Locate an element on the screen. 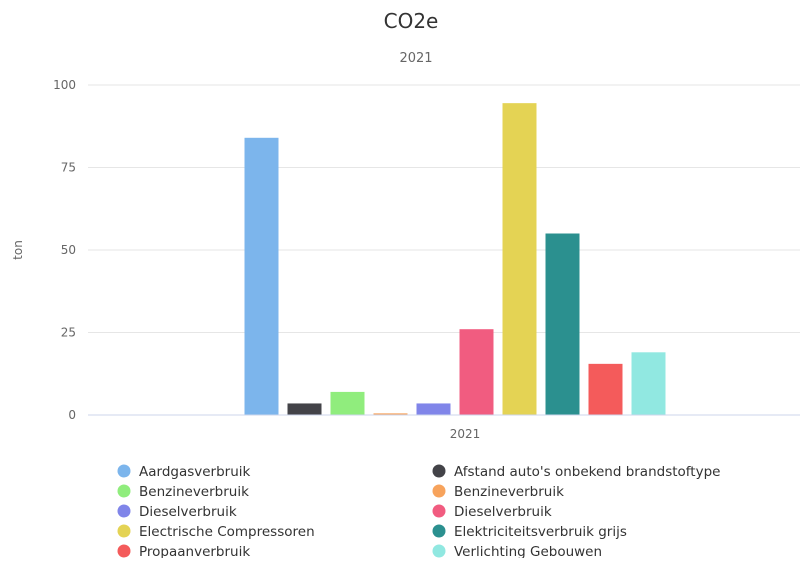 The width and height of the screenshot is (800, 562). y-tick-label: 75 is located at coordinates (68, 168).